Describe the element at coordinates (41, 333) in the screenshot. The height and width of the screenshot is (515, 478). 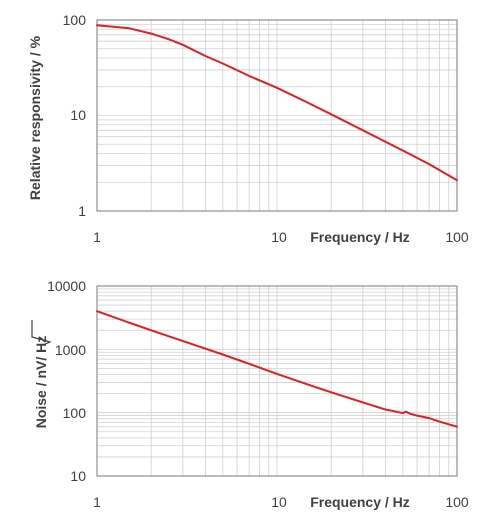
I see `sqrt-symbol-icon` at that location.